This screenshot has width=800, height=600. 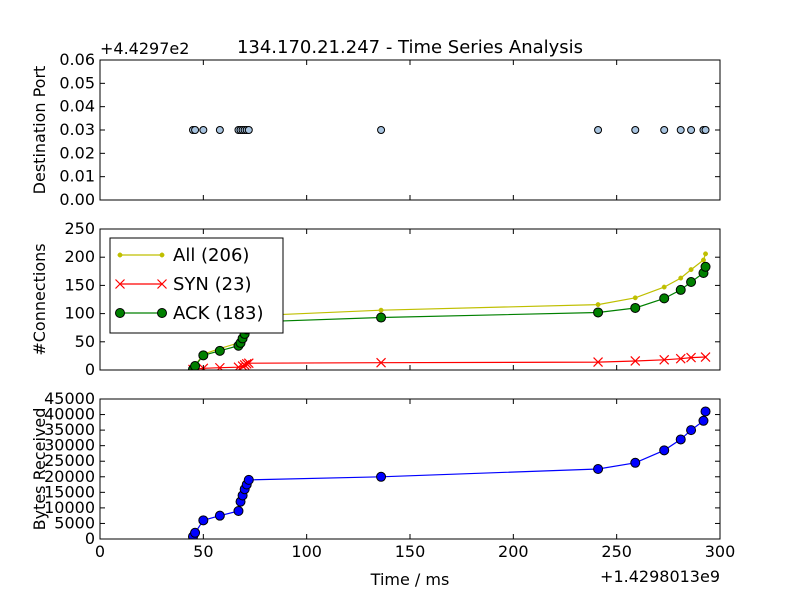 What do you see at coordinates (79, 228) in the screenshot?
I see `y-tick-label-2-250: 250` at bounding box center [79, 228].